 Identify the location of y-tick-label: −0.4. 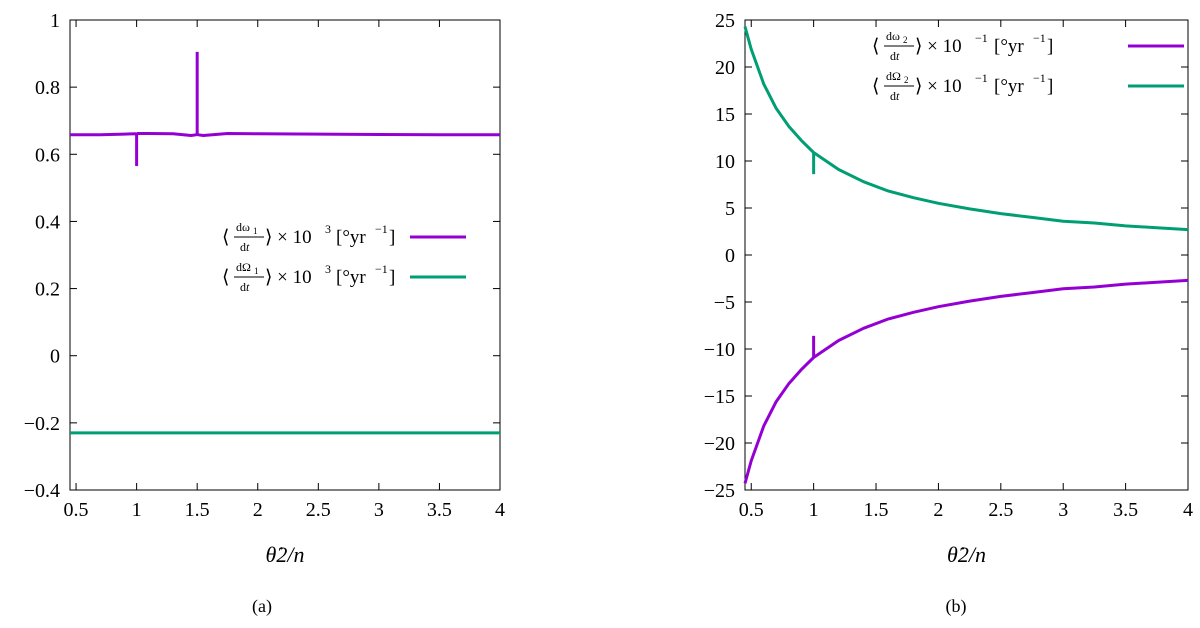
(42, 491).